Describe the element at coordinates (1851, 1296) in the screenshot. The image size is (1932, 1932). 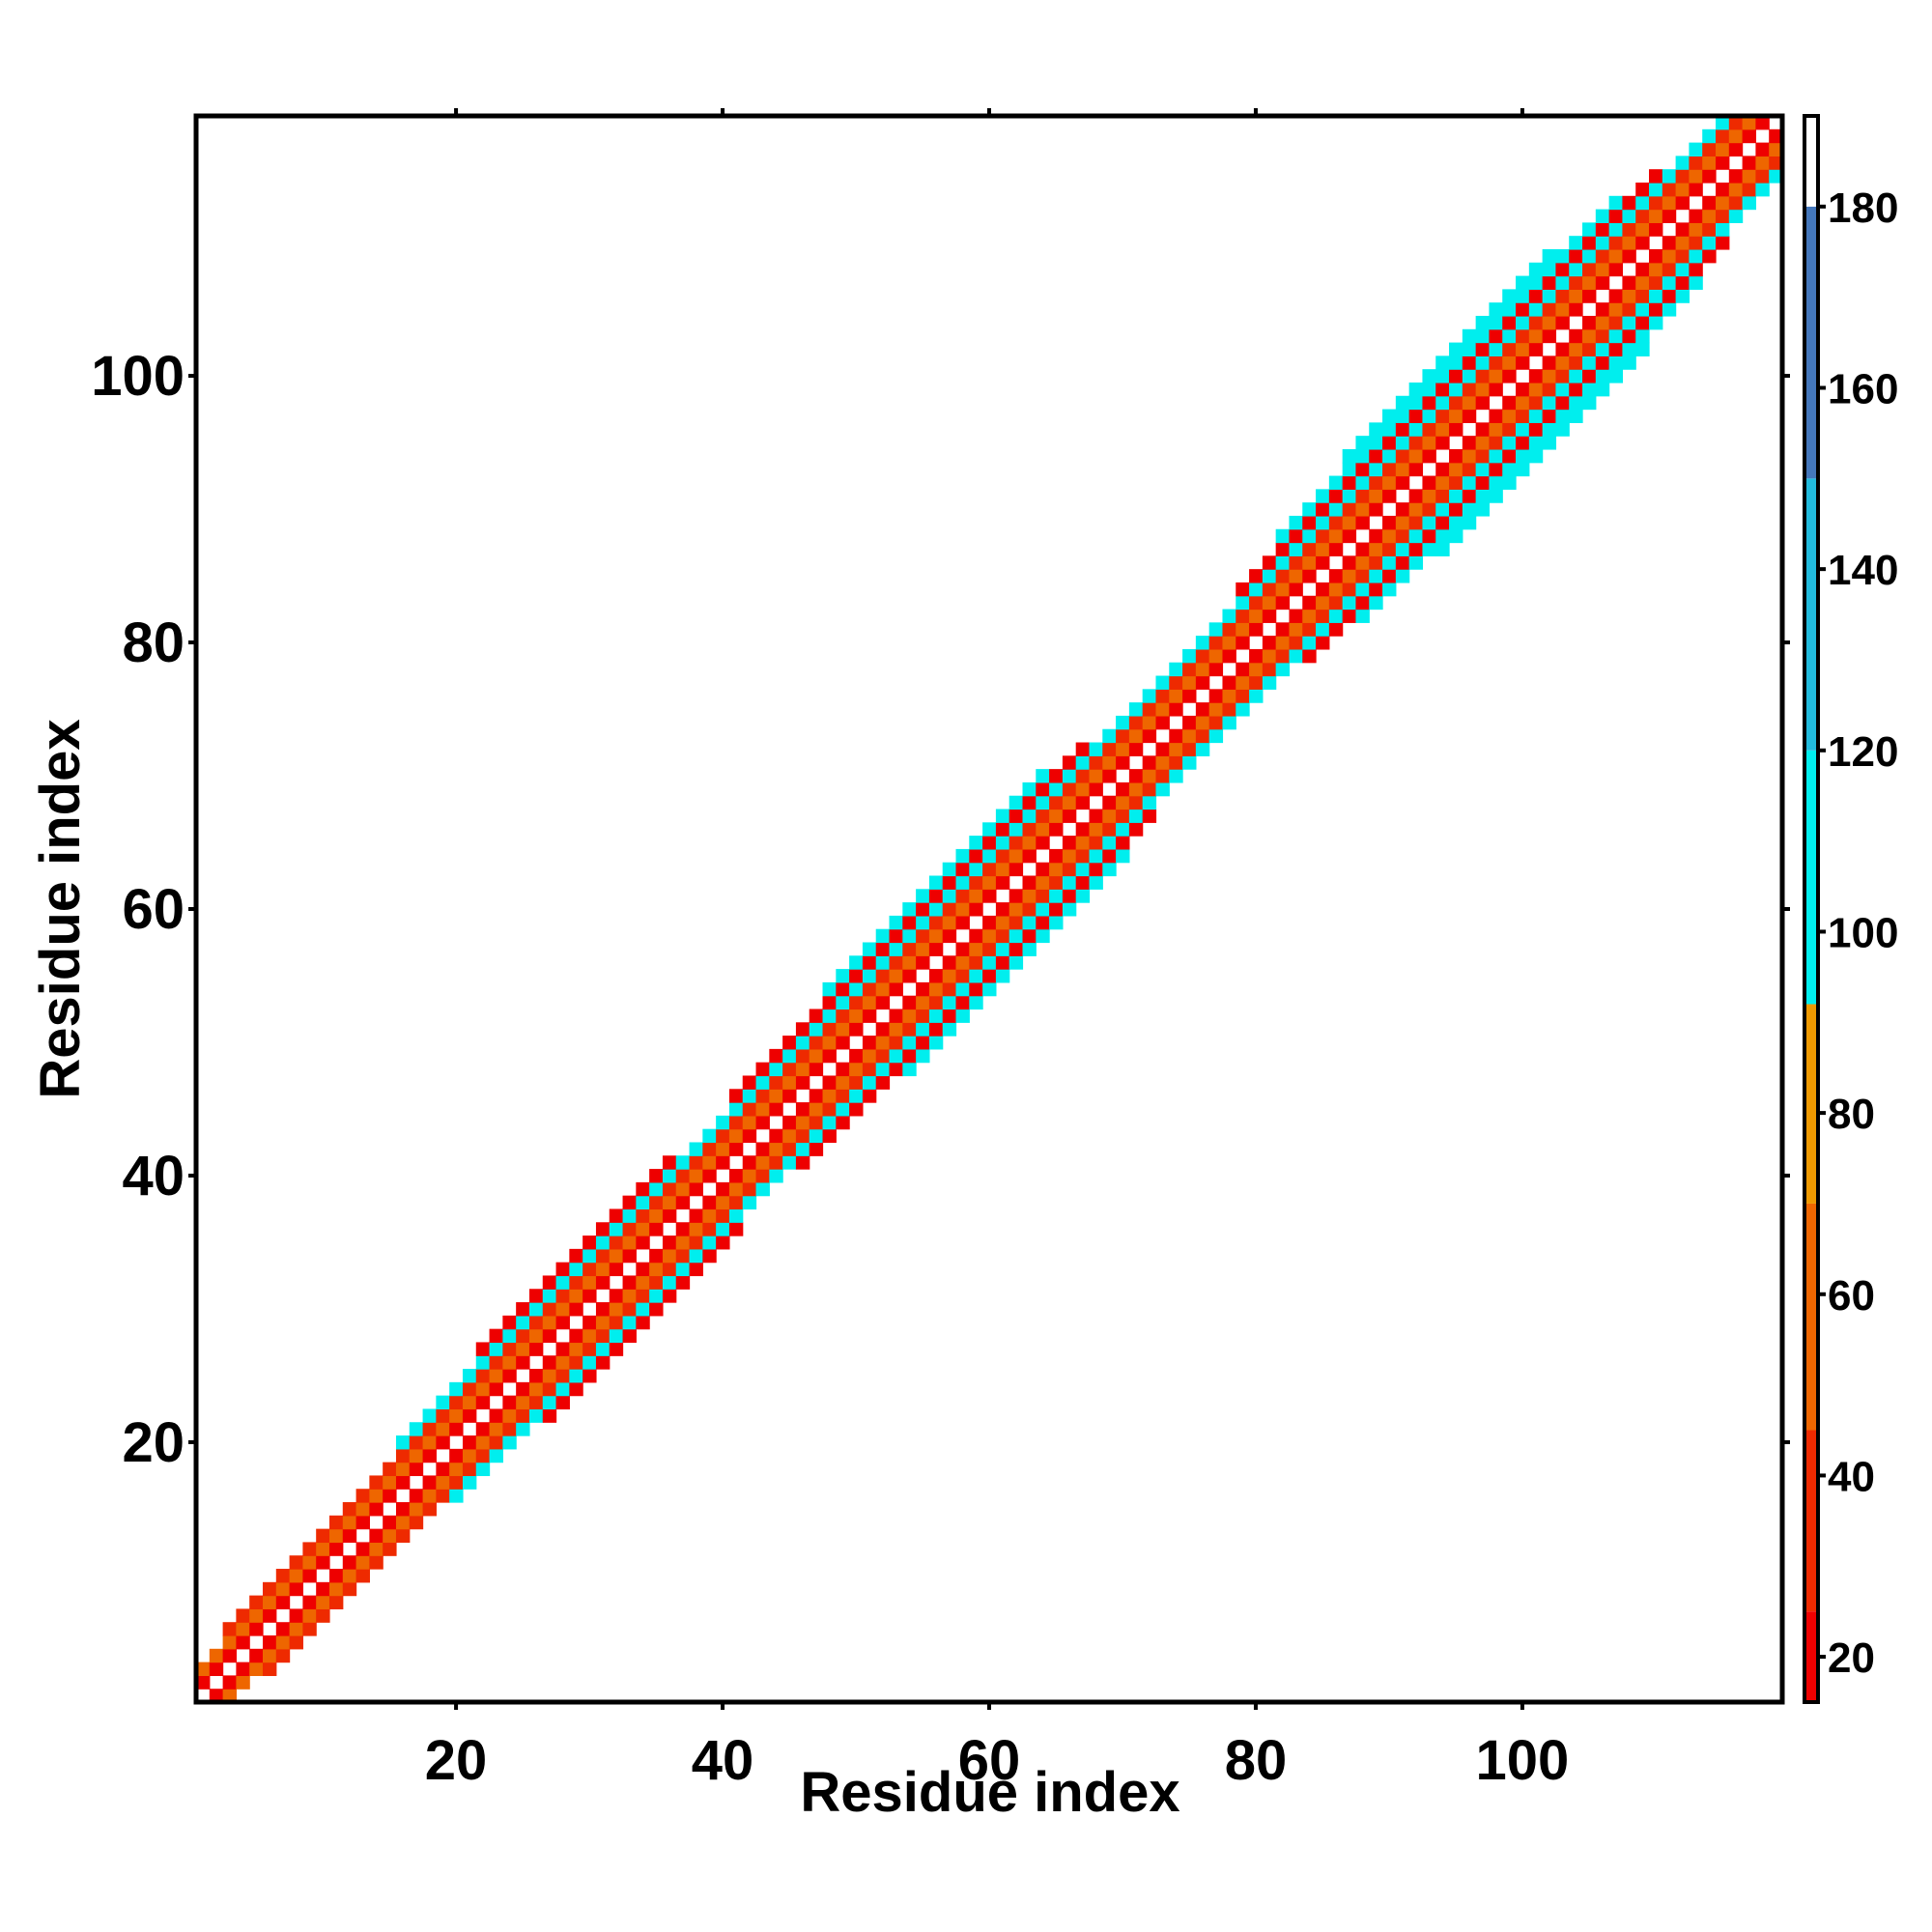
I see `colorbar-tick-label: 60` at that location.